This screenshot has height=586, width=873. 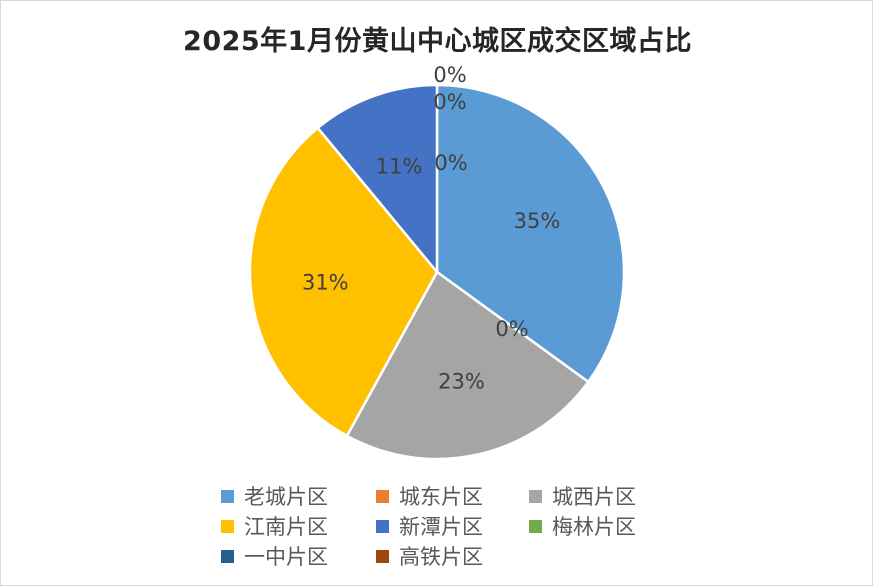 I want to click on legend-item-0: 老城片区, so click(x=274, y=496).